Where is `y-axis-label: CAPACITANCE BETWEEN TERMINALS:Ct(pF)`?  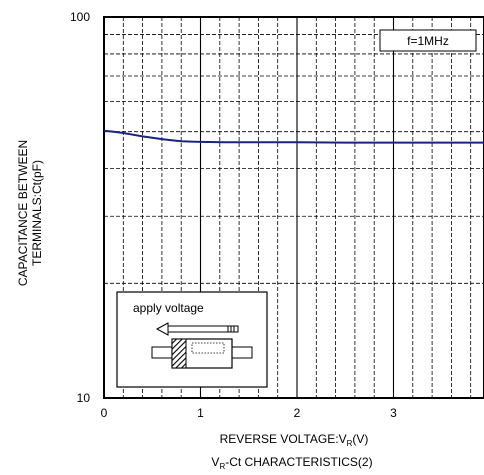
y-axis-label: CAPACITANCE BETWEEN TERMINALS:Ct(pF) is located at coordinates (30, 213).